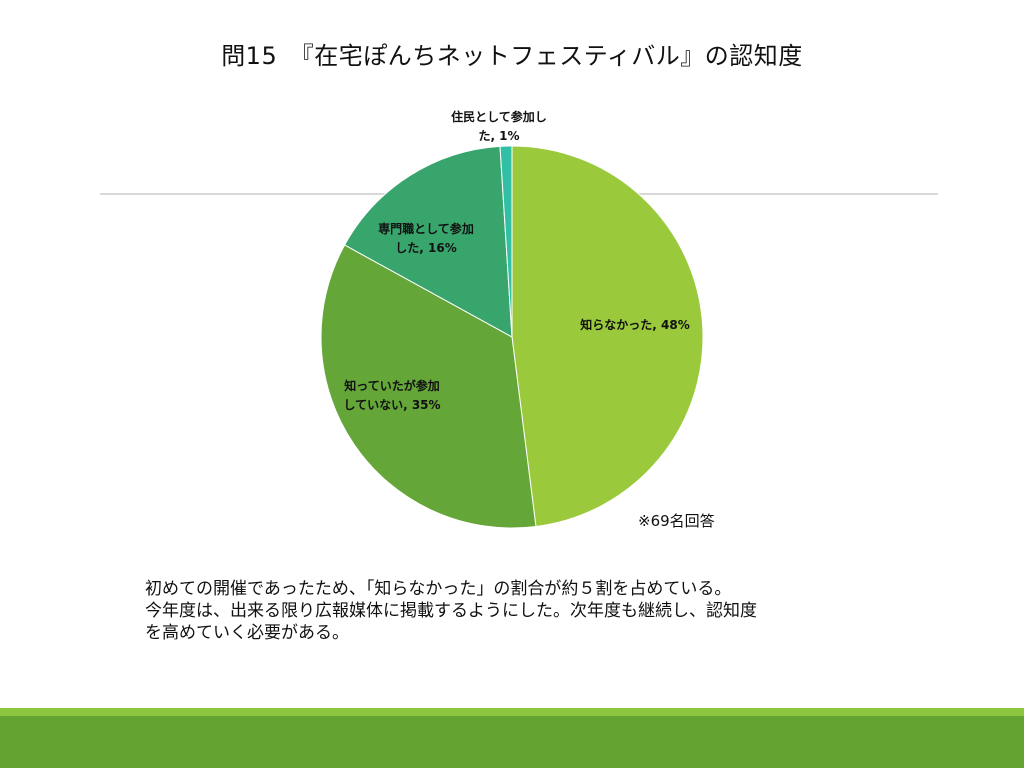 The image size is (1024, 768). Describe the element at coordinates (438, 589) in the screenshot. I see `summary-line-1: 初めての開催であったため、「知らなかった」の割合が約５割を占めている。` at that location.